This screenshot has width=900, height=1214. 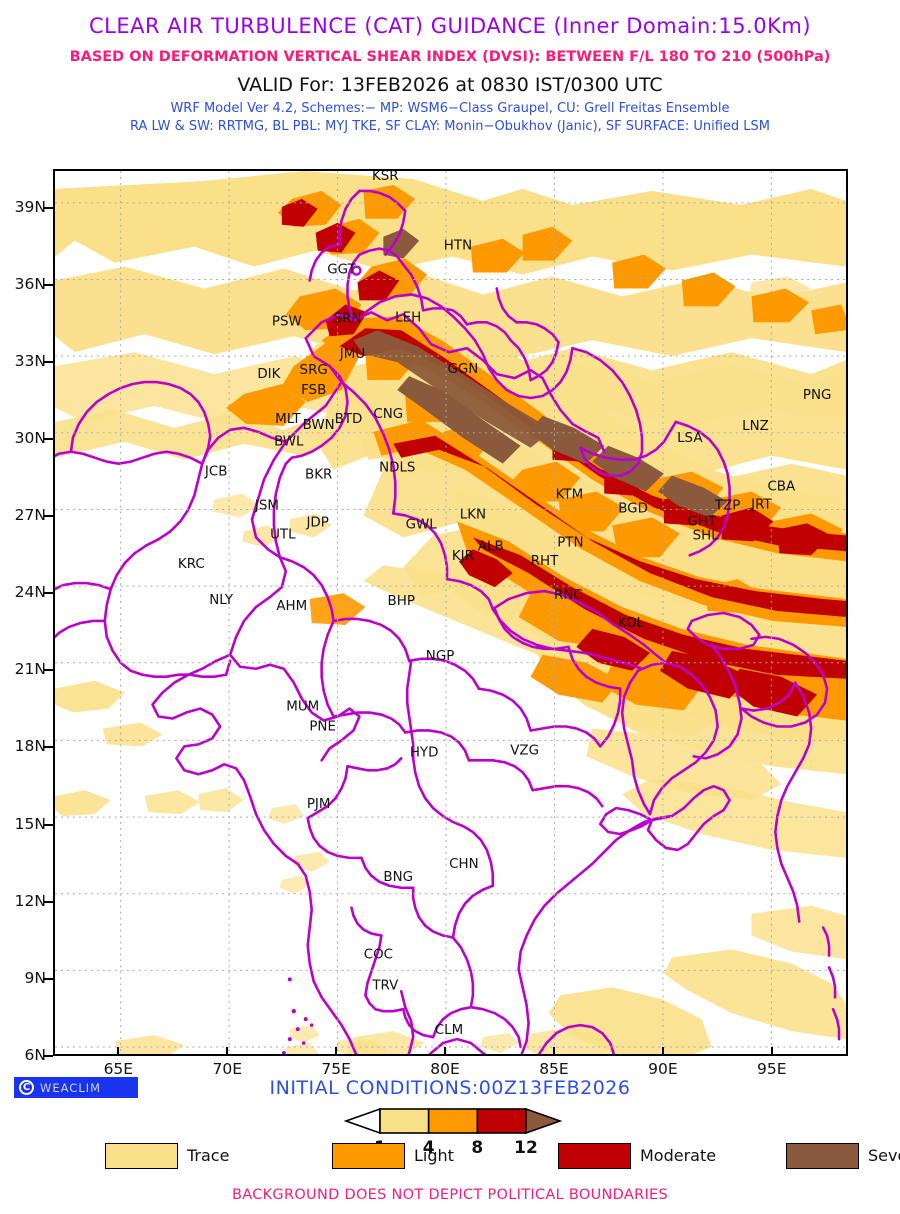 I want to click on city-label-krc: KRC, so click(x=191, y=564).